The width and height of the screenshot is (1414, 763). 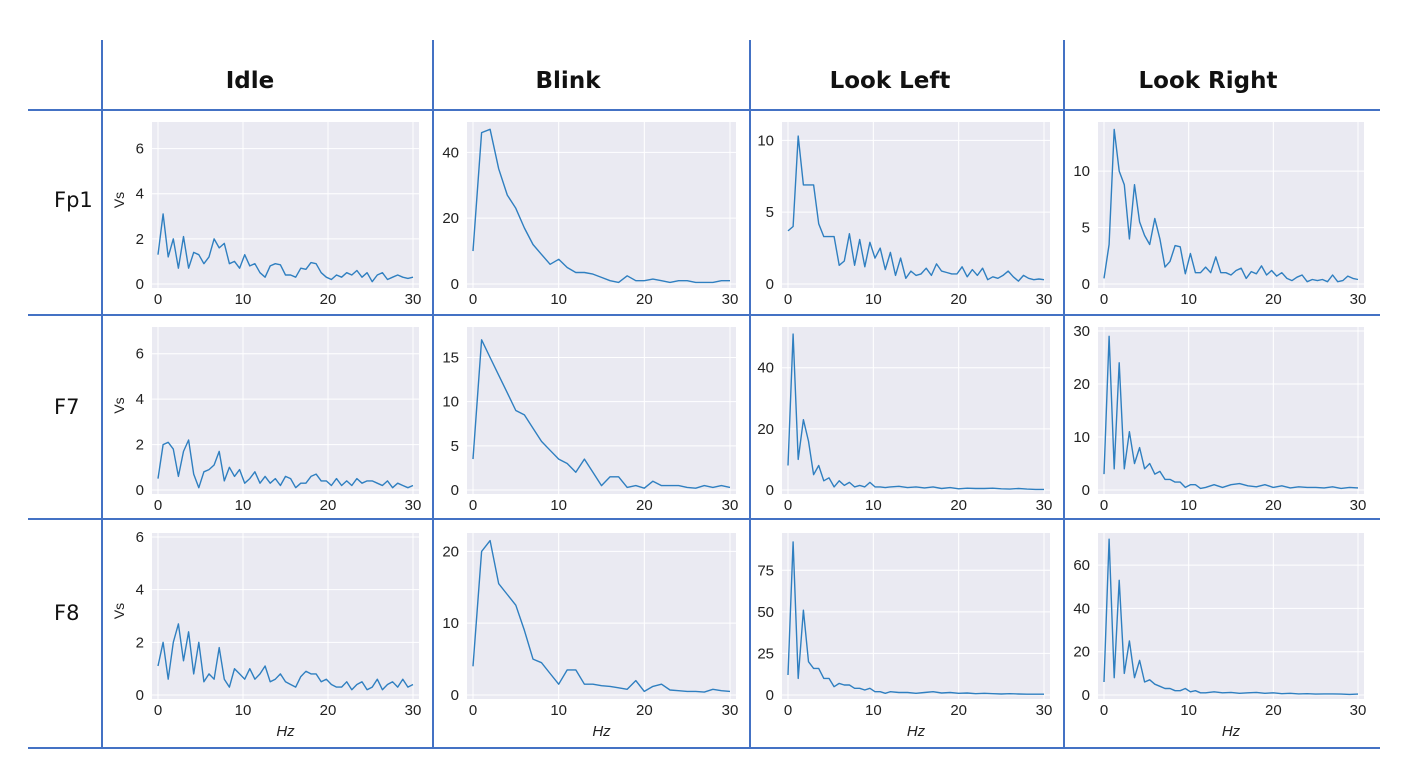 I want to click on chart-panel-f8-look-left: 0 10 20 30 0 25 50 75 Hz, so click(x=904, y=636).